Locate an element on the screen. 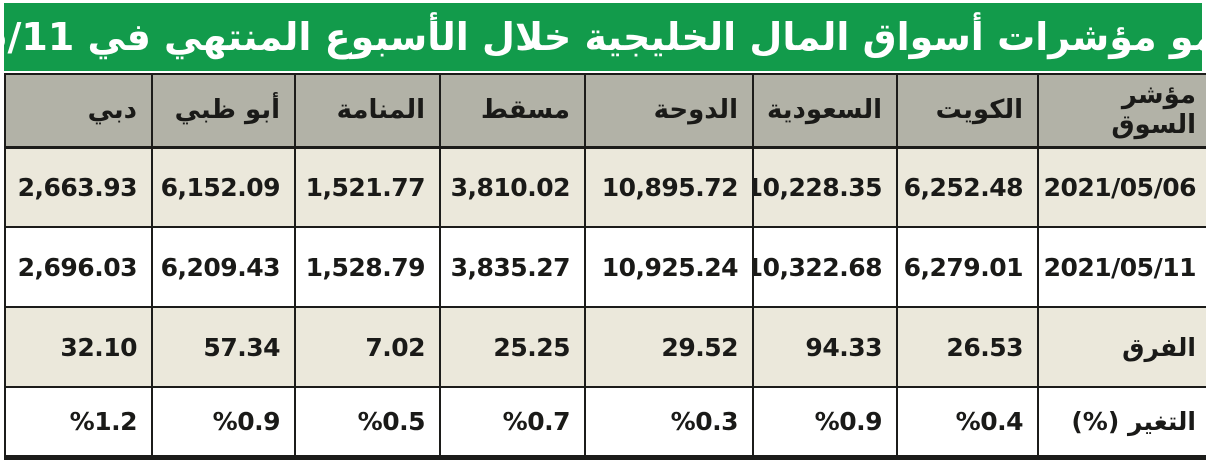 The image size is (1206, 471). value-cell-muscat: 25.25 is located at coordinates (512, 347).